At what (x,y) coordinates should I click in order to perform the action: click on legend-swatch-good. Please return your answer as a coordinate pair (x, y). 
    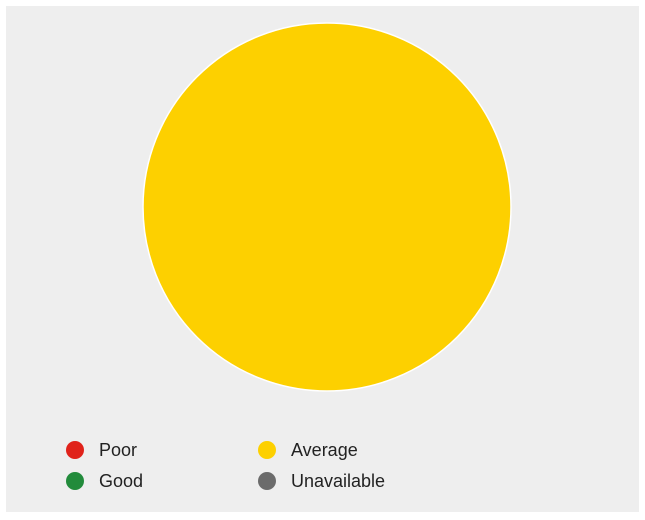
    Looking at the image, I should click on (75, 481).